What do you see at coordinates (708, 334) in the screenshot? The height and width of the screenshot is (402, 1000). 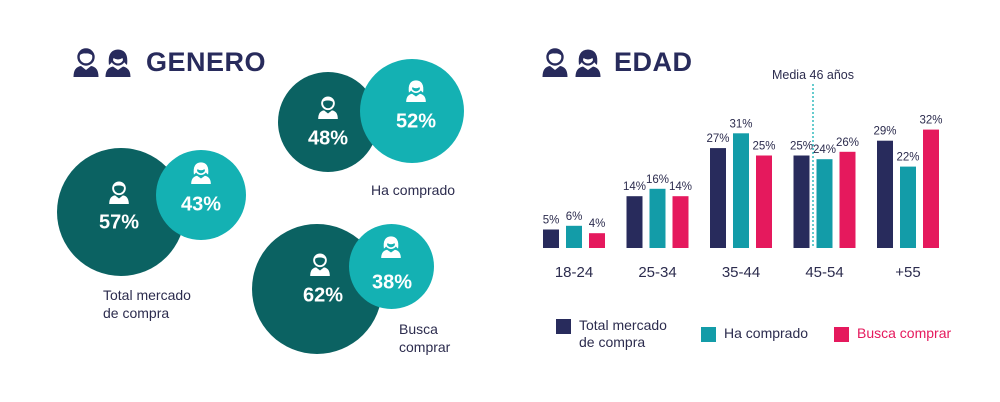 I see `legend-swatch-ha-comprado` at bounding box center [708, 334].